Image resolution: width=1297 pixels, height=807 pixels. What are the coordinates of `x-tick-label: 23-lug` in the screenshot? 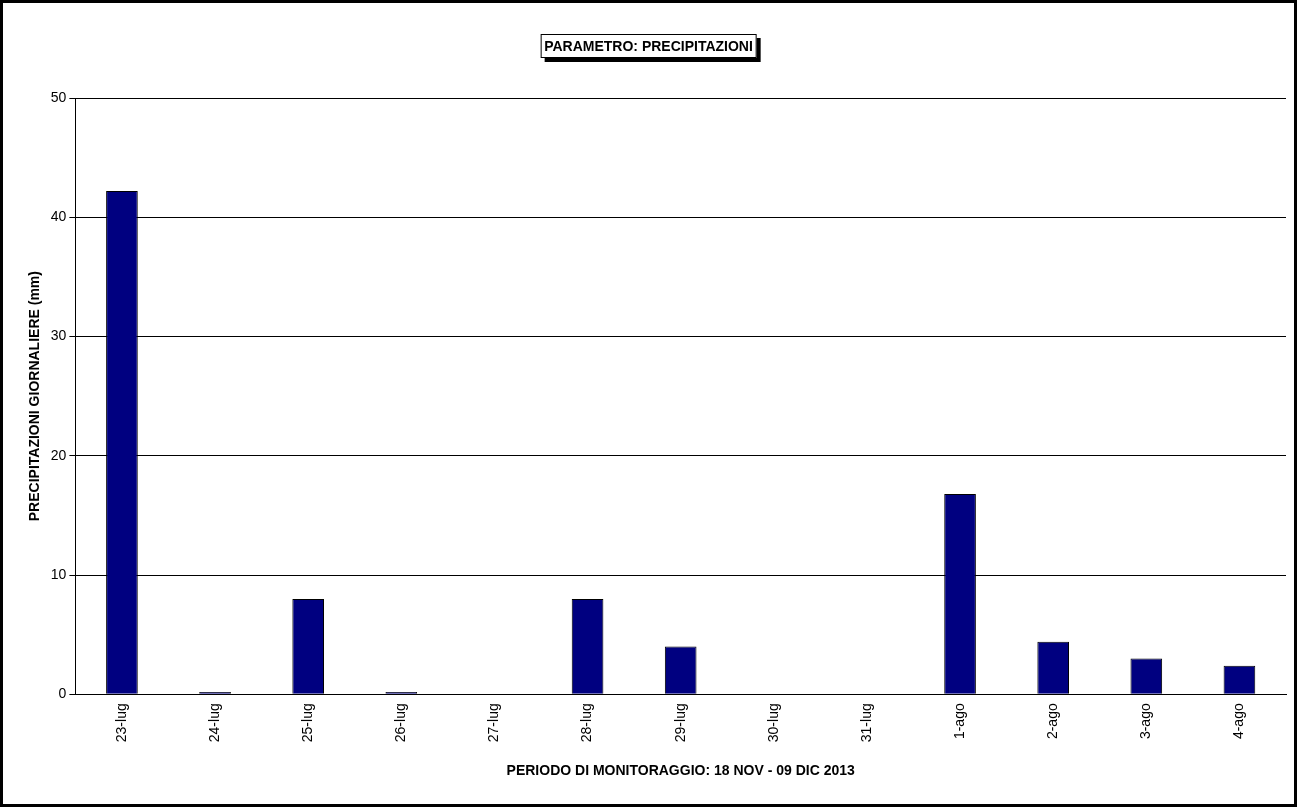 It's located at (120, 723).